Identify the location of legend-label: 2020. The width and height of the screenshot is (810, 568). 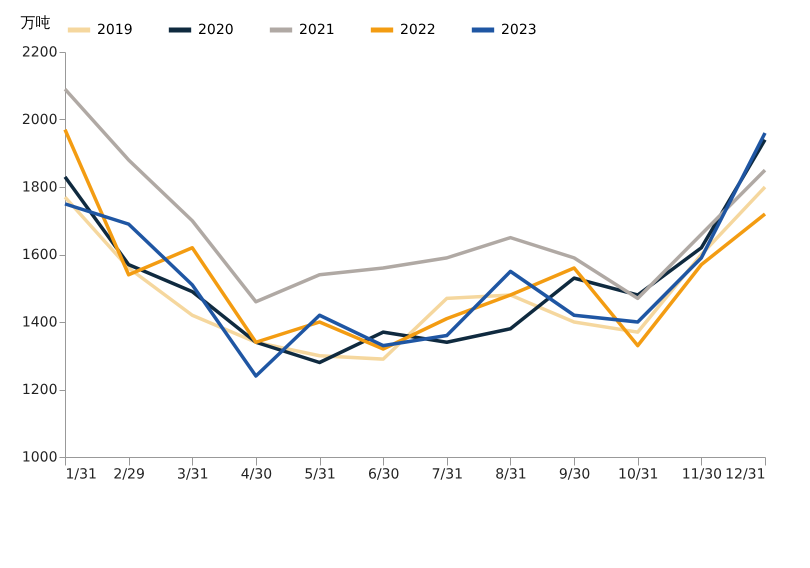
(216, 30).